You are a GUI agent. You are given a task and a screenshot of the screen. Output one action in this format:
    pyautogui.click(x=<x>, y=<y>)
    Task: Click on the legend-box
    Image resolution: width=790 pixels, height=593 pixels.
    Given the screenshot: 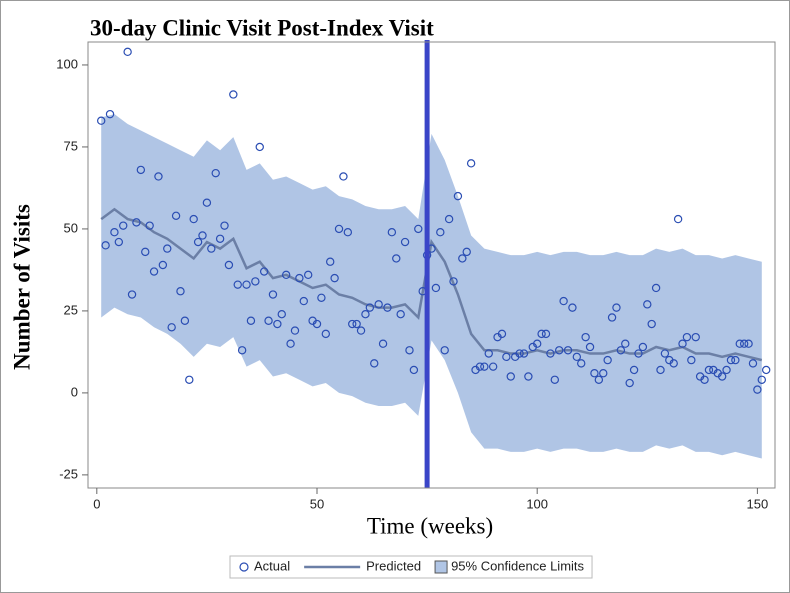 What is the action you would take?
    pyautogui.click(x=411, y=567)
    